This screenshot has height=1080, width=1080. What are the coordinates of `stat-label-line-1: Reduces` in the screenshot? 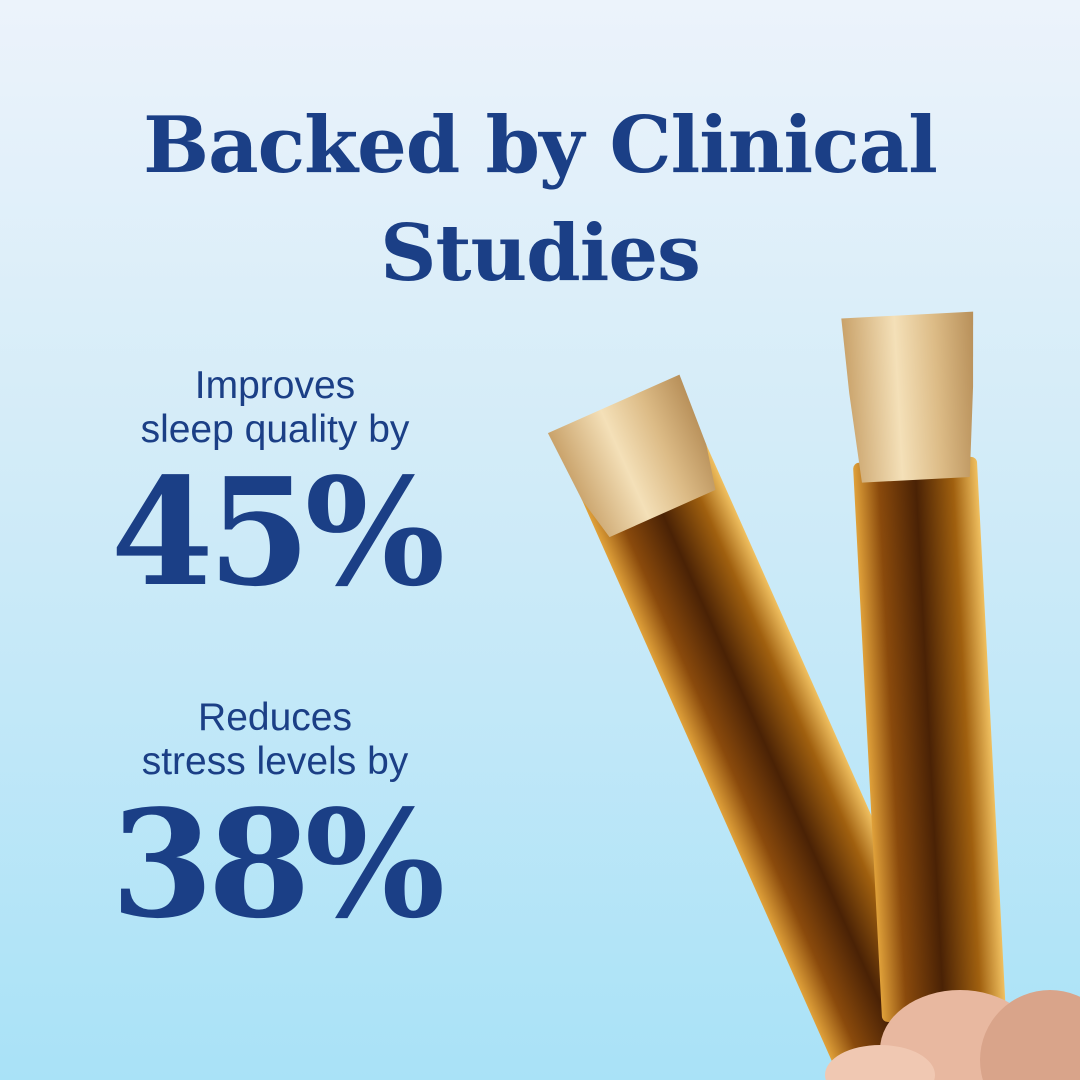 It's located at (275, 717).